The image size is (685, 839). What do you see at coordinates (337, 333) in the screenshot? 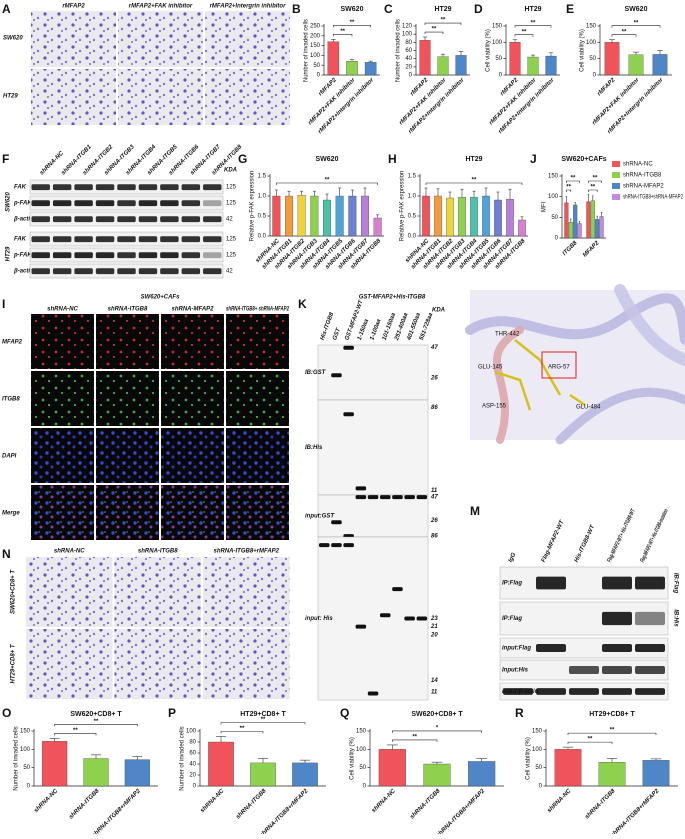
I see `column-label: GST` at bounding box center [337, 333].